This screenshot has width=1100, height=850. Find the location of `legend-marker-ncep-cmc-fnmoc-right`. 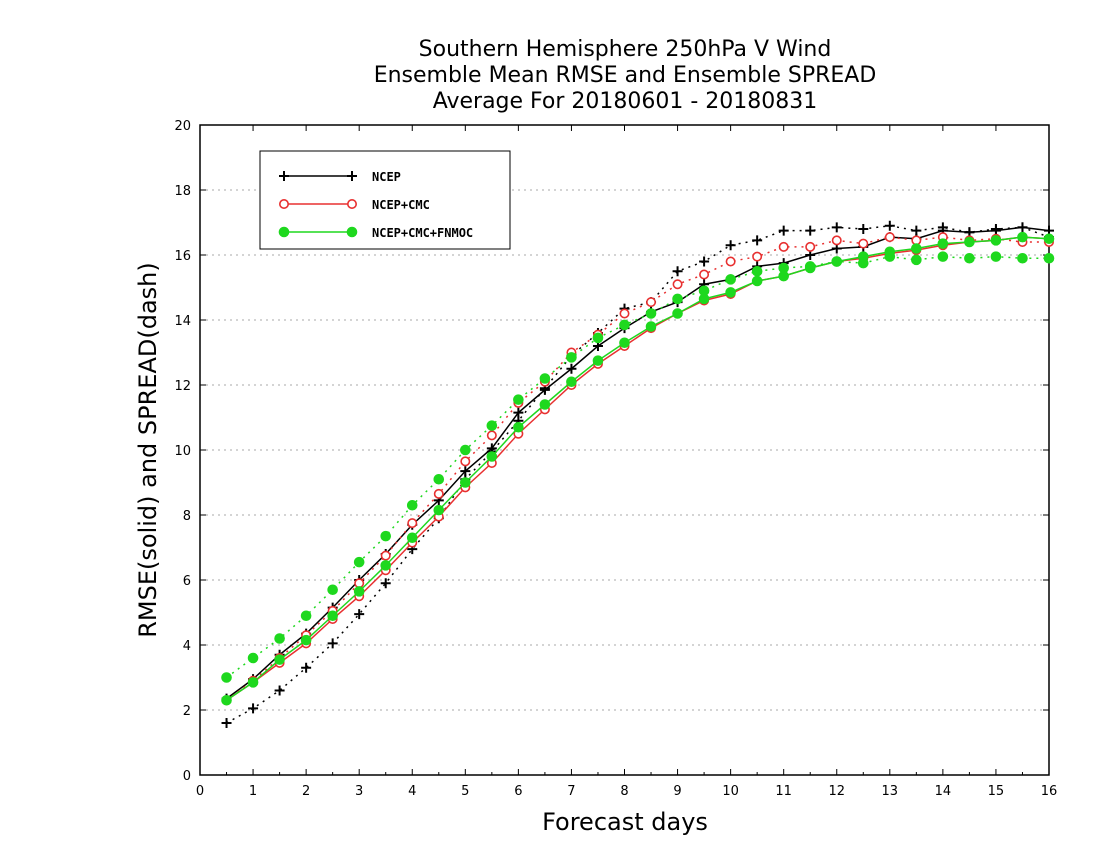

legend-marker-ncep-cmc-fnmoc-right is located at coordinates (352, 232).